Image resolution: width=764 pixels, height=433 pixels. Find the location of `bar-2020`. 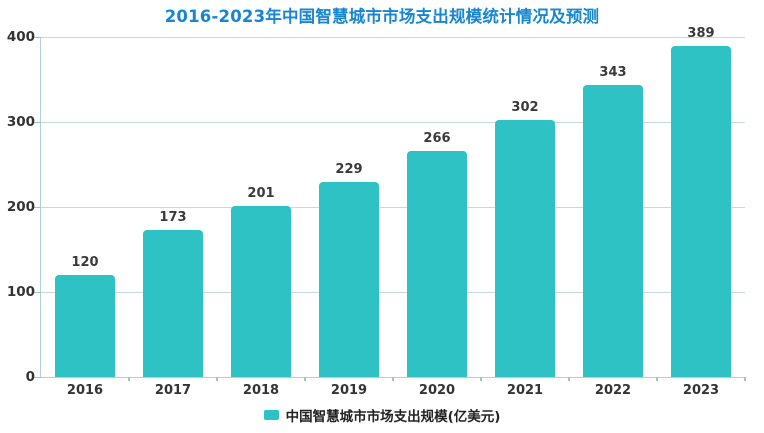

bar-2020 is located at coordinates (437, 263).